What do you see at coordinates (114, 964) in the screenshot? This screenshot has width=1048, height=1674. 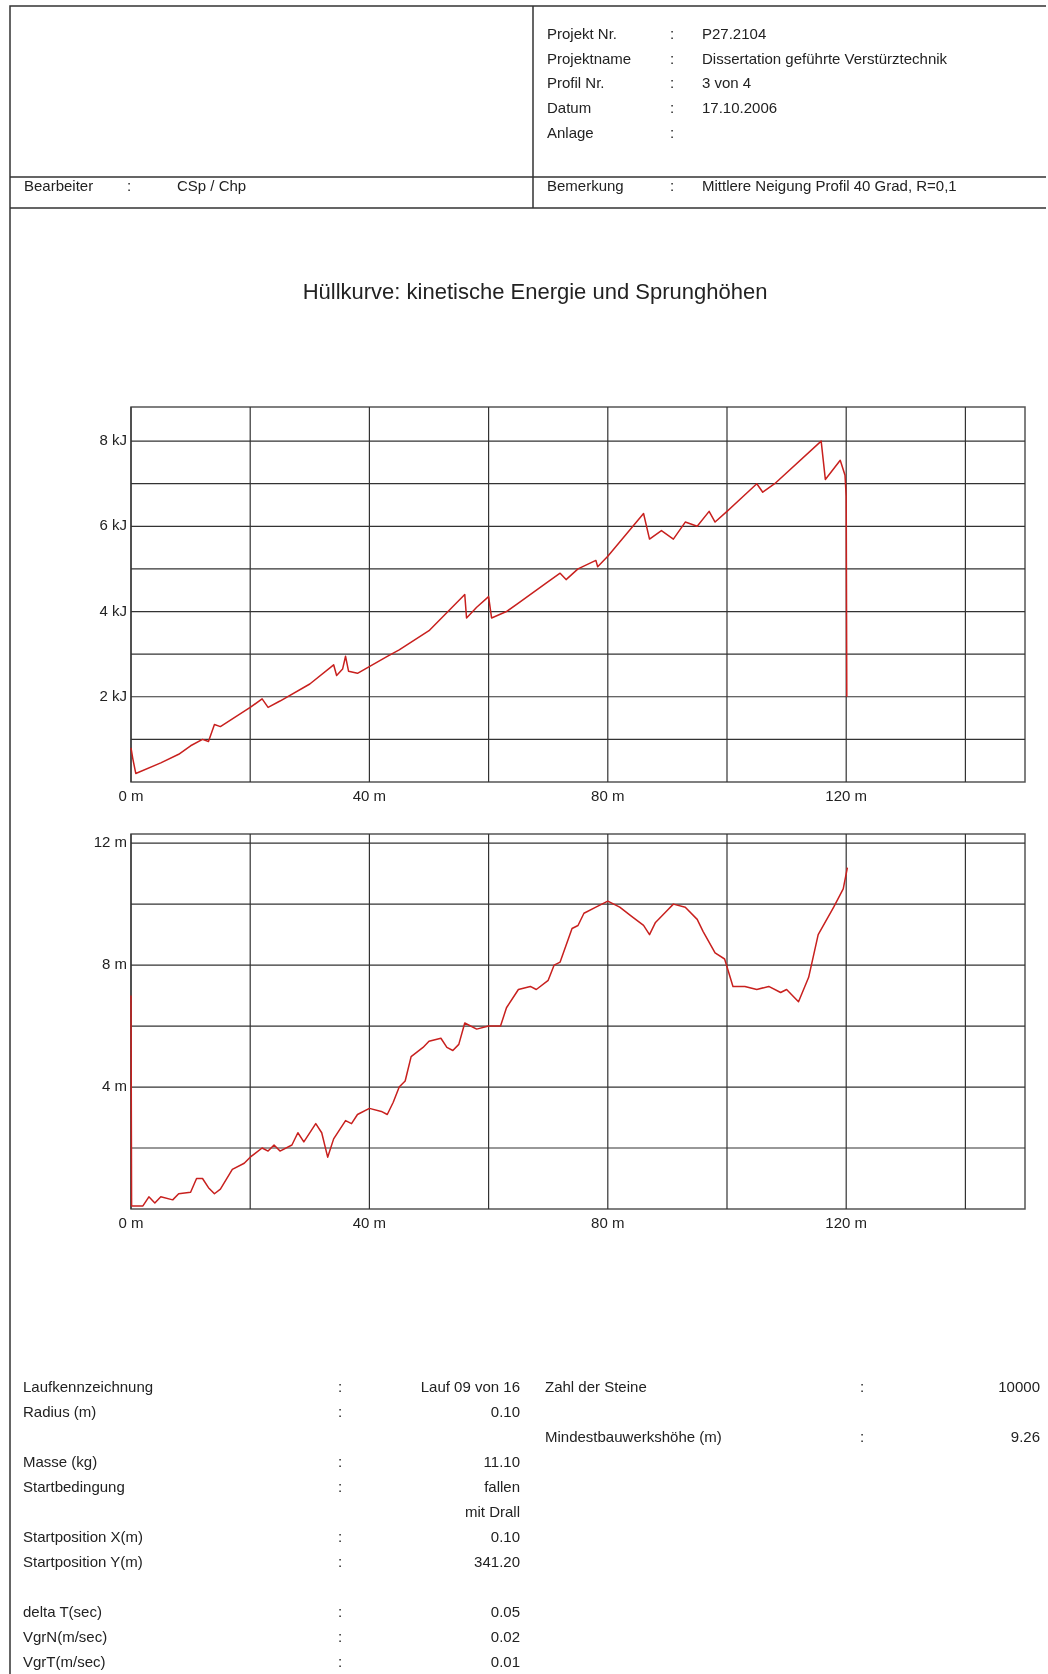 I see `y-tick-label: 8 m` at bounding box center [114, 964].